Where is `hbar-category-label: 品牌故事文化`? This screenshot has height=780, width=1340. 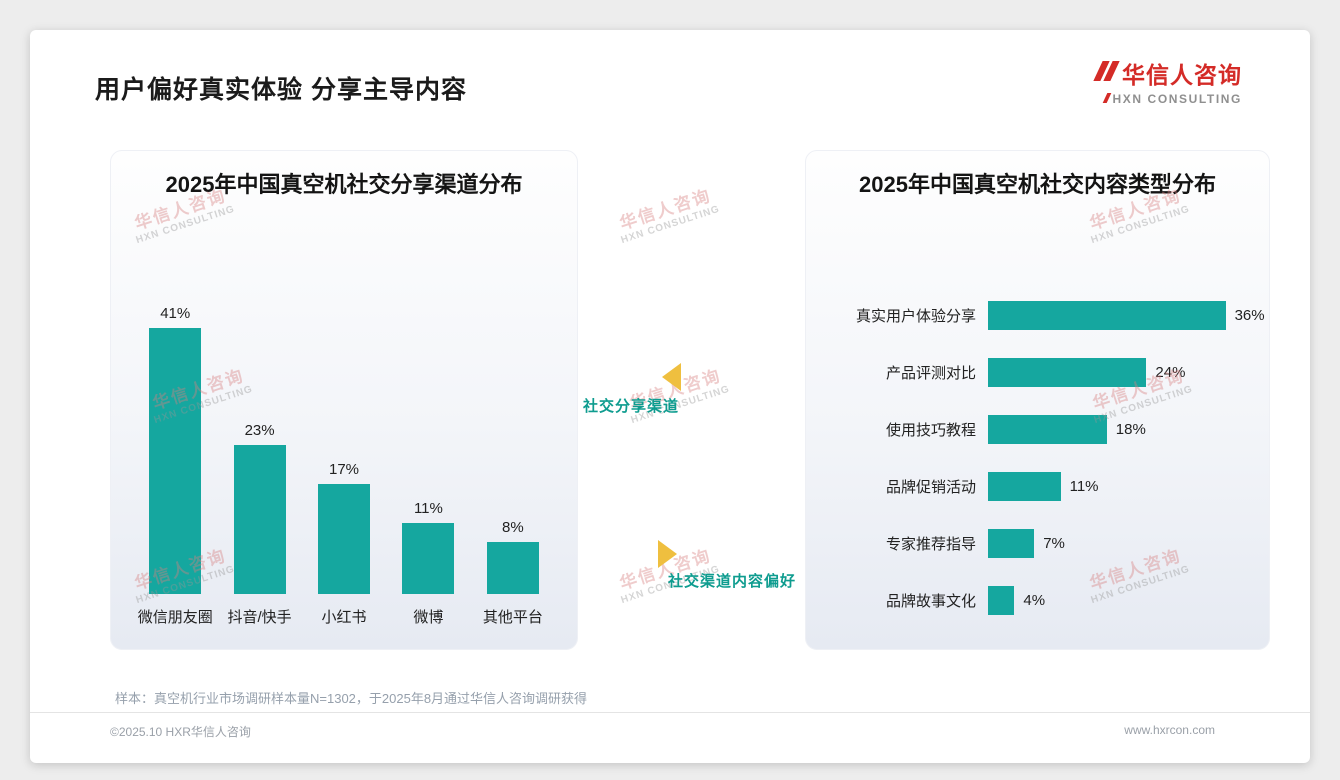
hbar-category-label: 品牌故事文化 is located at coordinates (930, 601).